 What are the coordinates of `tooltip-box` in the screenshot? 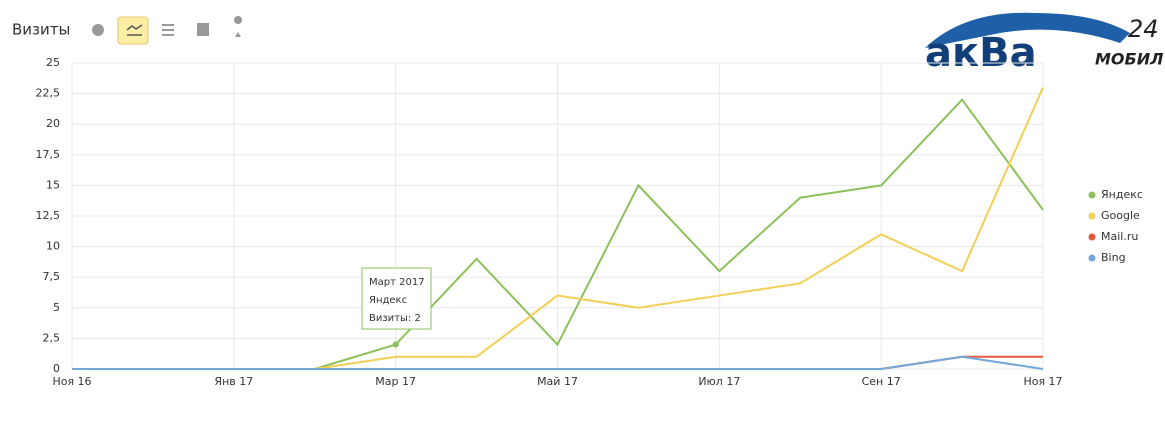 It's located at (396, 298).